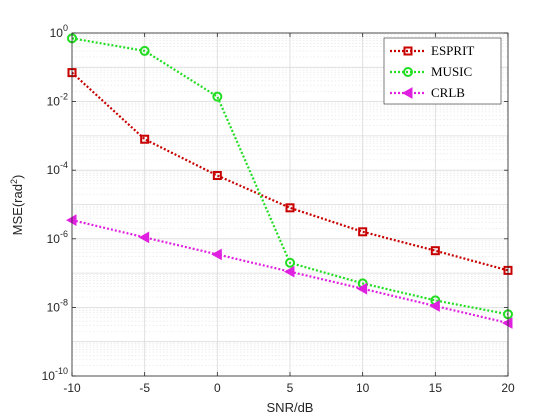 The image size is (560, 420). I want to click on legend-marker-crlb, so click(407, 93).